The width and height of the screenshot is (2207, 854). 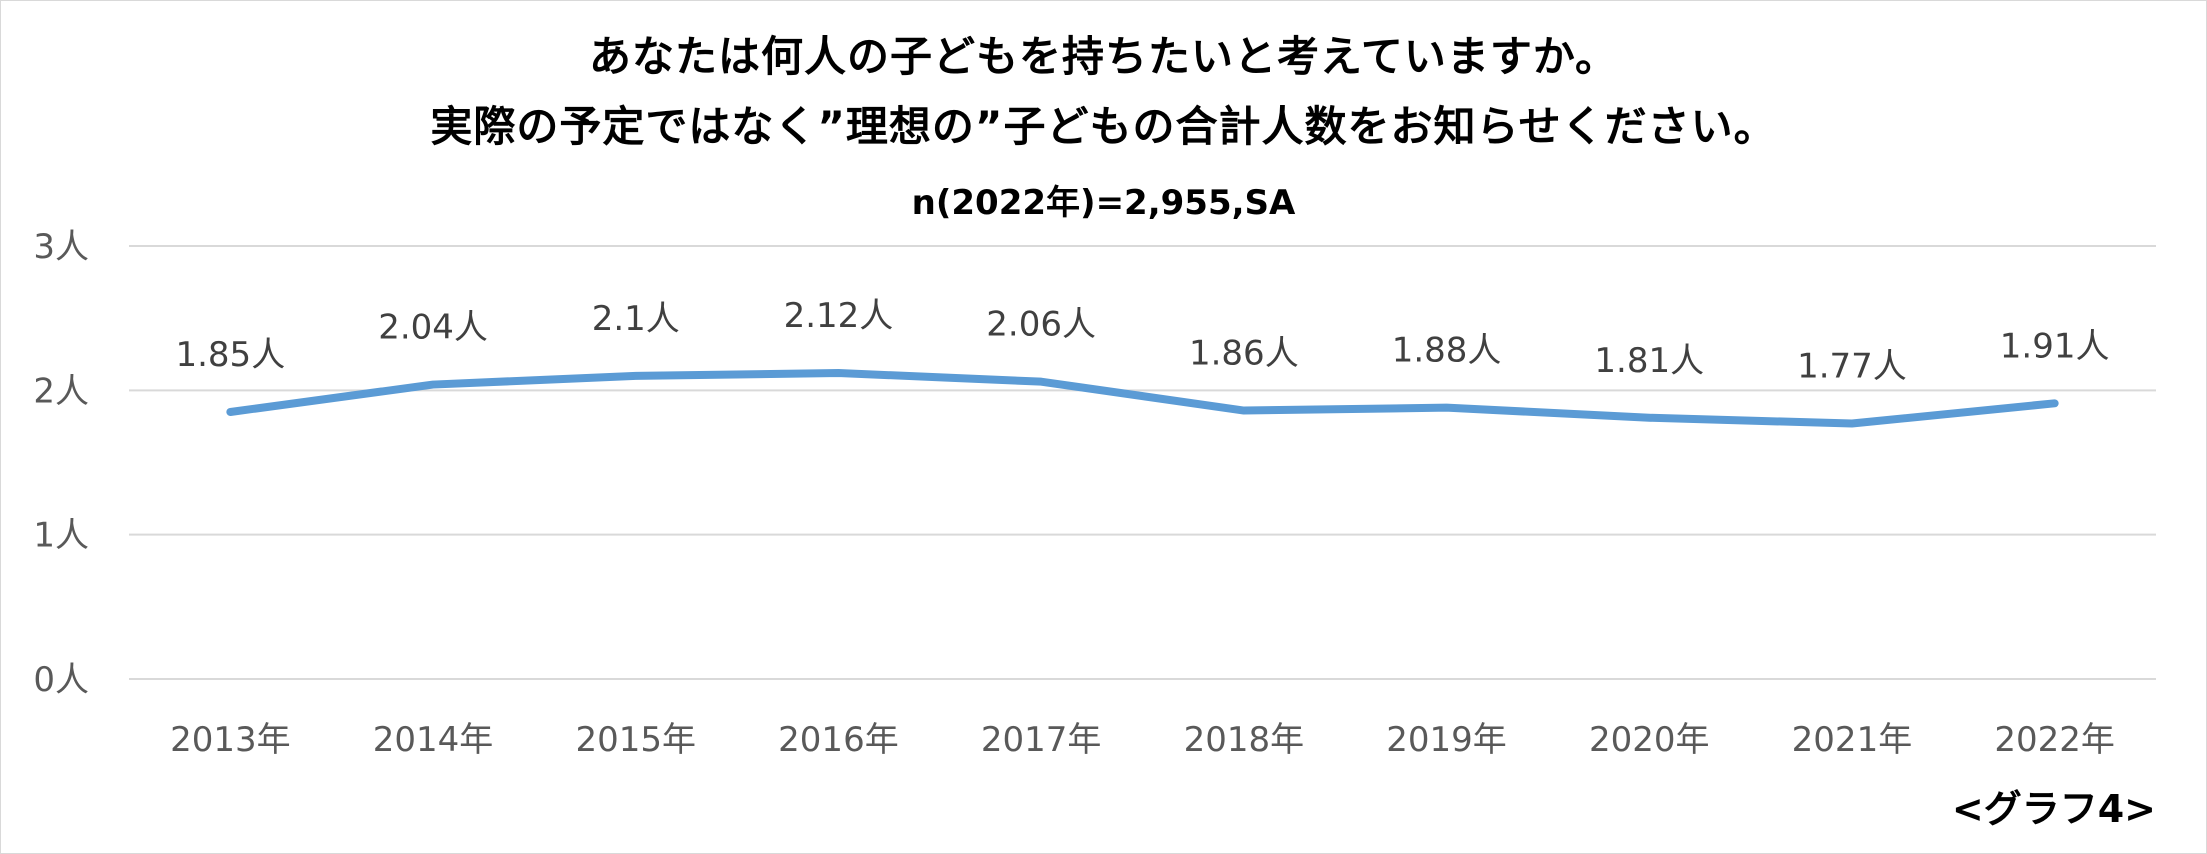 What do you see at coordinates (1103, 56) in the screenshot?
I see `chart-title-line-1: あなたは何人の子どもを持ちたいと考えていますか。` at bounding box center [1103, 56].